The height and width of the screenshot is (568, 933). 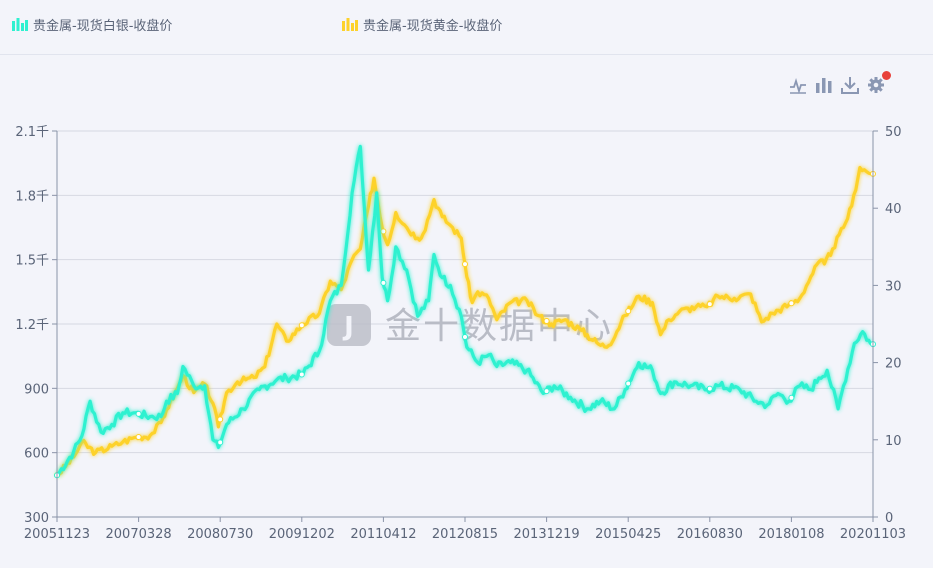 What do you see at coordinates (798, 85) in the screenshot?
I see `line-icon` at bounding box center [798, 85].